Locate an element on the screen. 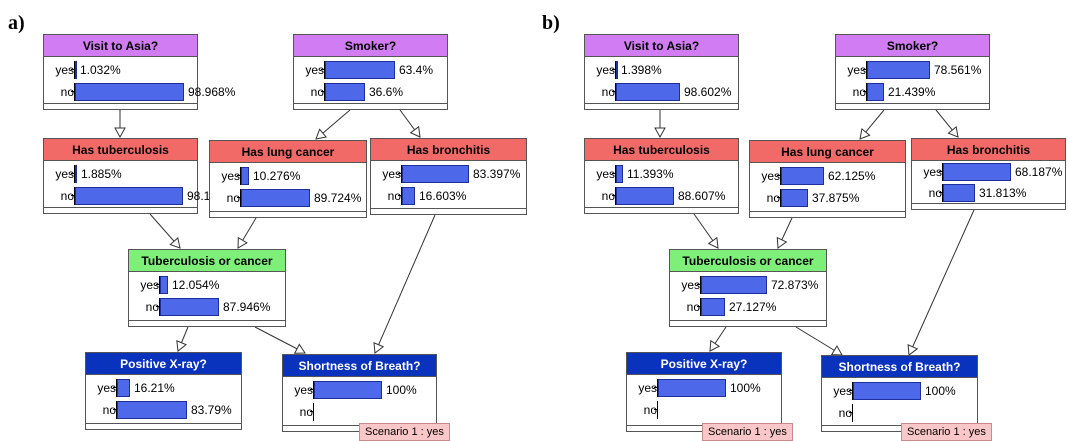 The image size is (1068, 441). state-row-yes: yes 11.393% is located at coordinates (661, 174).